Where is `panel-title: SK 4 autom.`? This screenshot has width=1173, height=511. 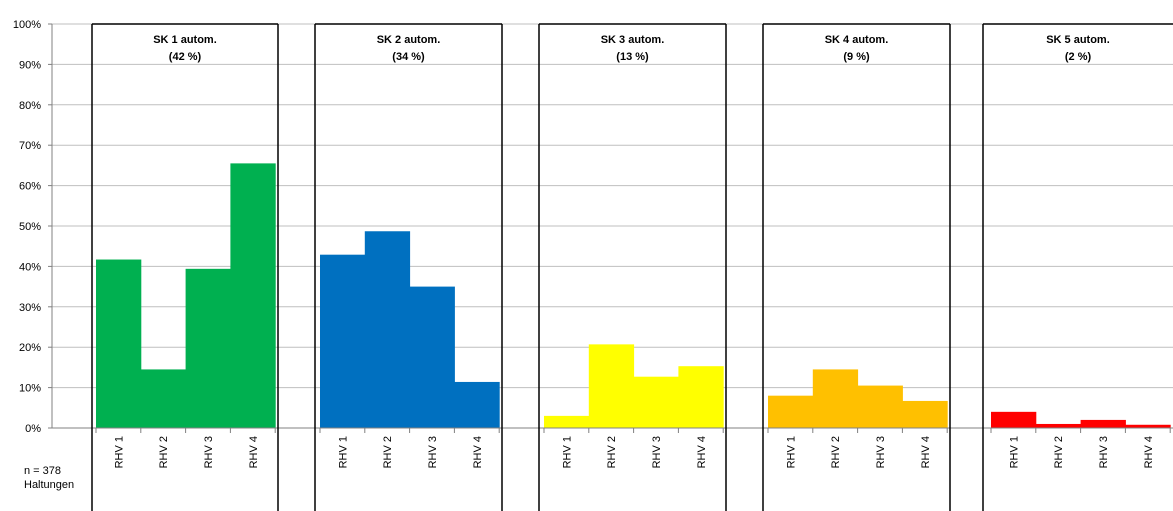 panel-title: SK 4 autom. is located at coordinates (857, 40).